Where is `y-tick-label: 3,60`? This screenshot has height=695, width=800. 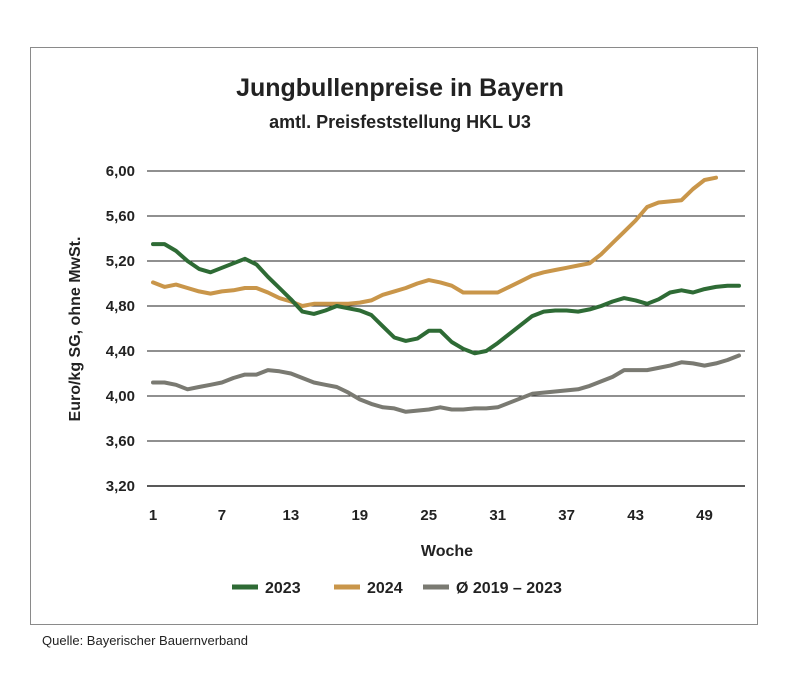
y-tick-label: 3,60 is located at coordinates (120, 441).